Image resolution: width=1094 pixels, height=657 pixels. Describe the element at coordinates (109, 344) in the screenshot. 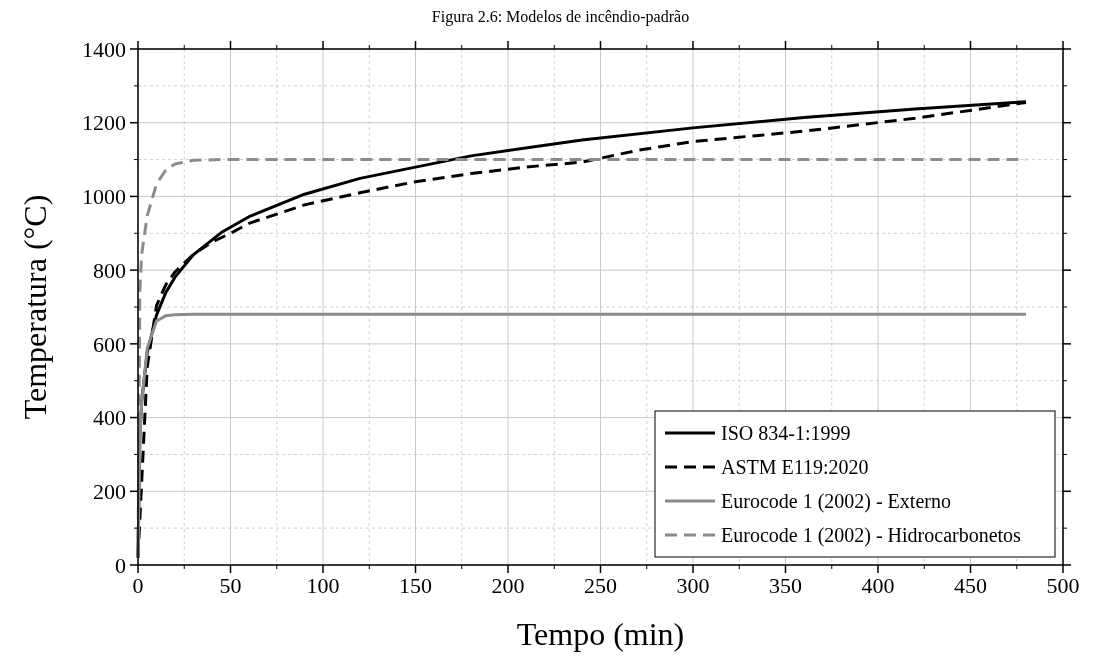

I see `y-tick-label: 600` at that location.